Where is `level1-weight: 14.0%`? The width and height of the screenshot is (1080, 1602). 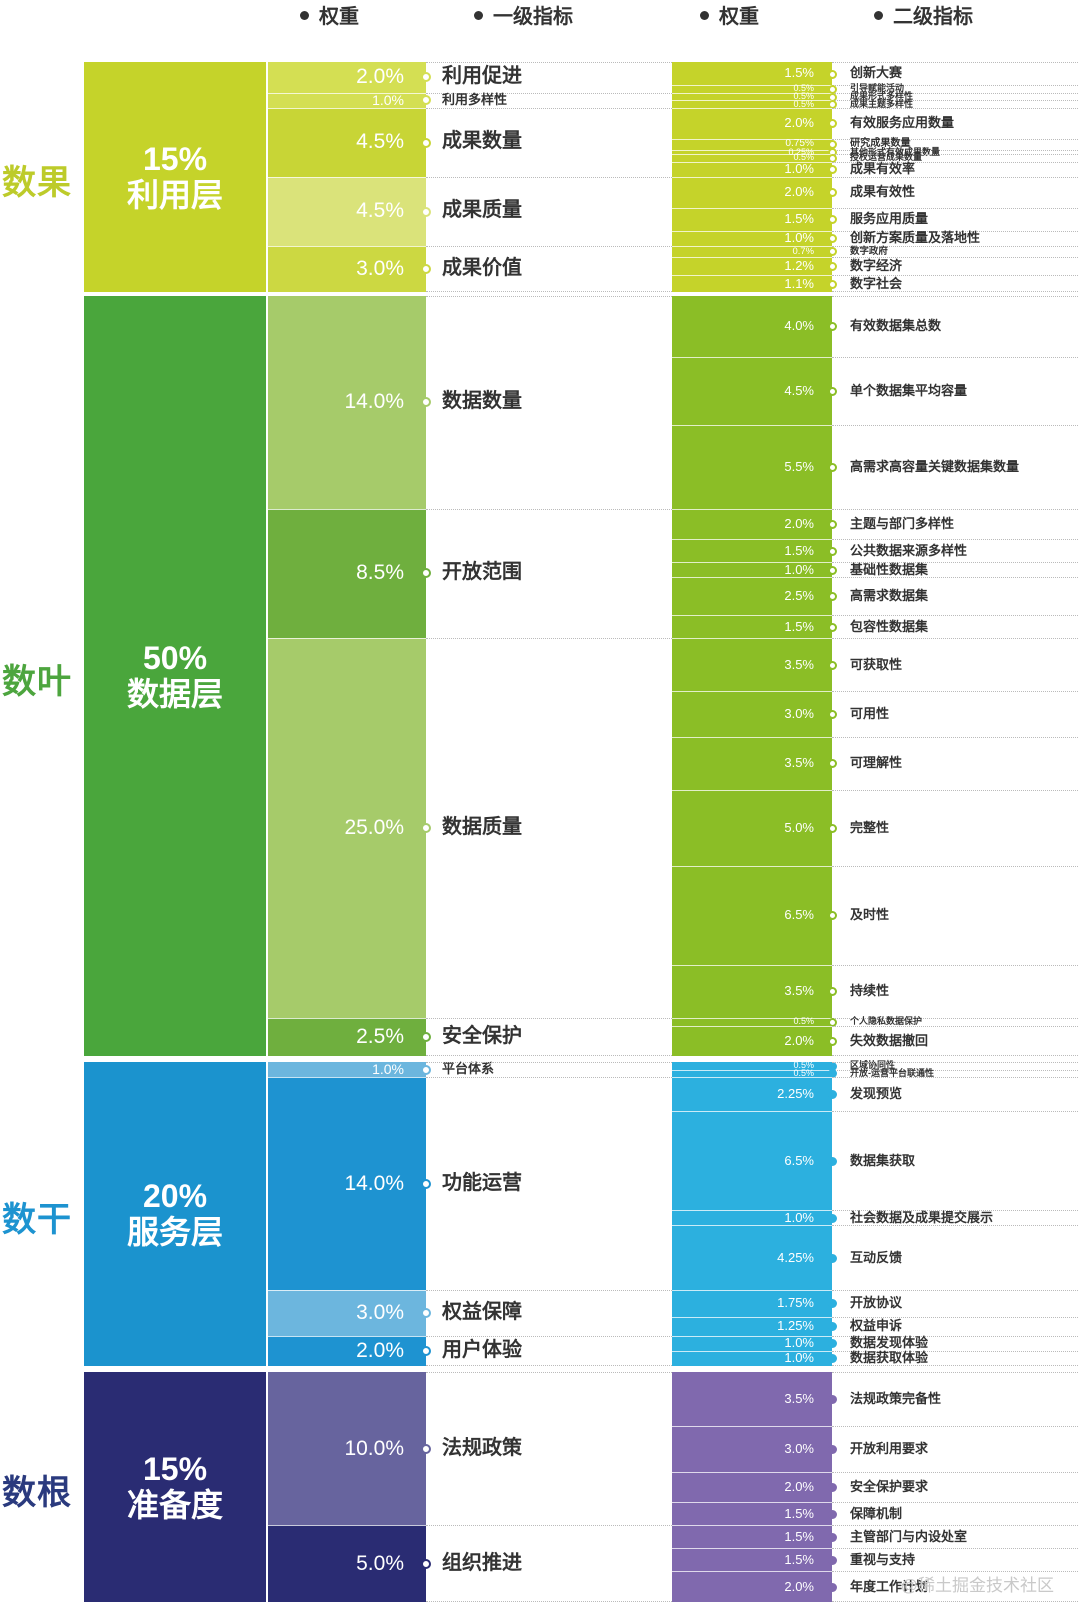
level1-weight: 14.0% is located at coordinates (374, 1183).